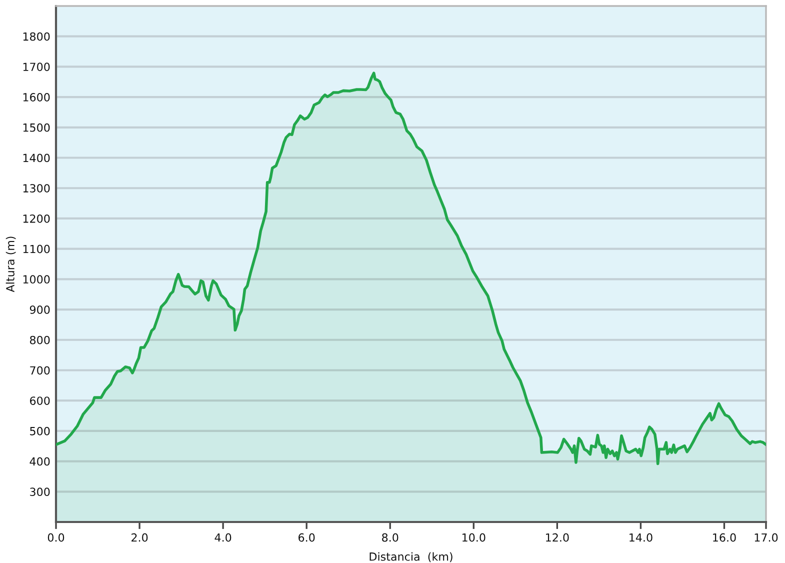 This screenshot has height=563, width=785. I want to click on y-tick-label: 600, so click(40, 400).